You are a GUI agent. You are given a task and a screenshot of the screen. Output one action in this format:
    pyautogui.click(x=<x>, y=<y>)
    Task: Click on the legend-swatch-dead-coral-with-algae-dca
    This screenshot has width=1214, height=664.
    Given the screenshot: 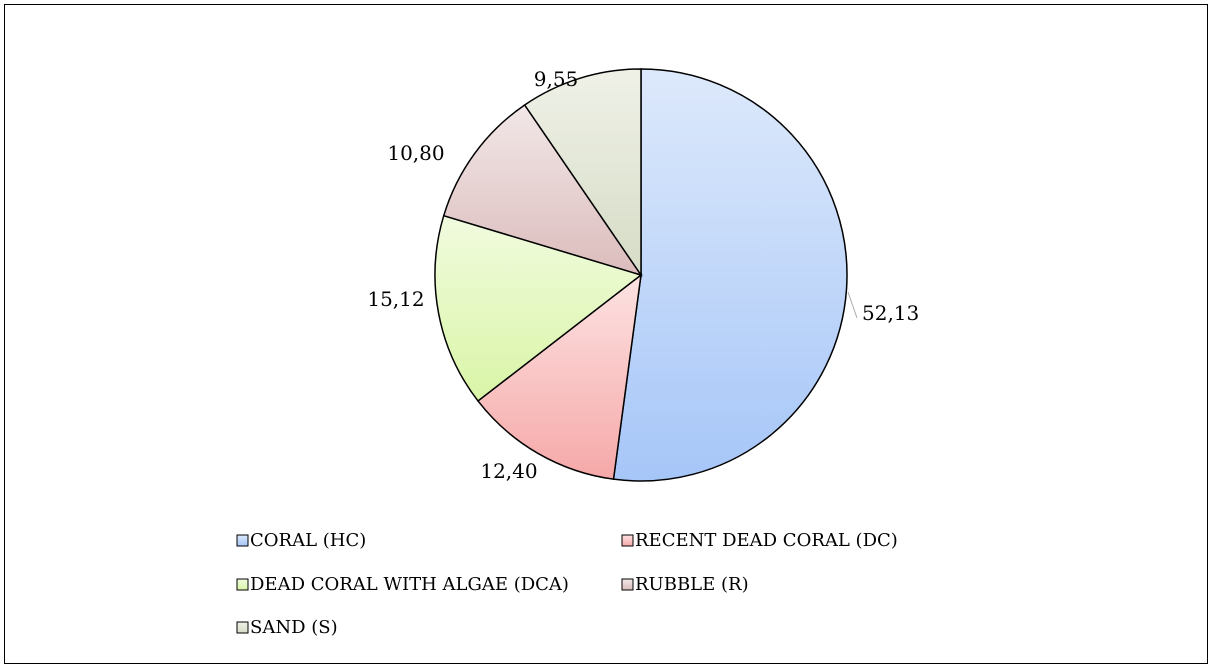 What is the action you would take?
    pyautogui.click(x=242, y=584)
    